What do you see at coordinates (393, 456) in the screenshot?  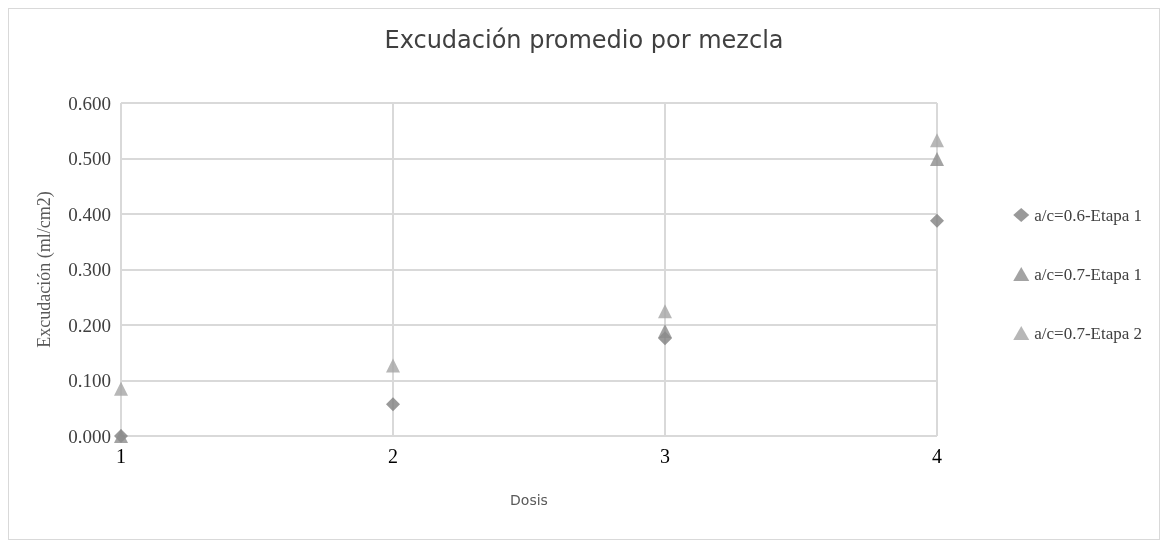 I see `x-tick-label: 2` at bounding box center [393, 456].